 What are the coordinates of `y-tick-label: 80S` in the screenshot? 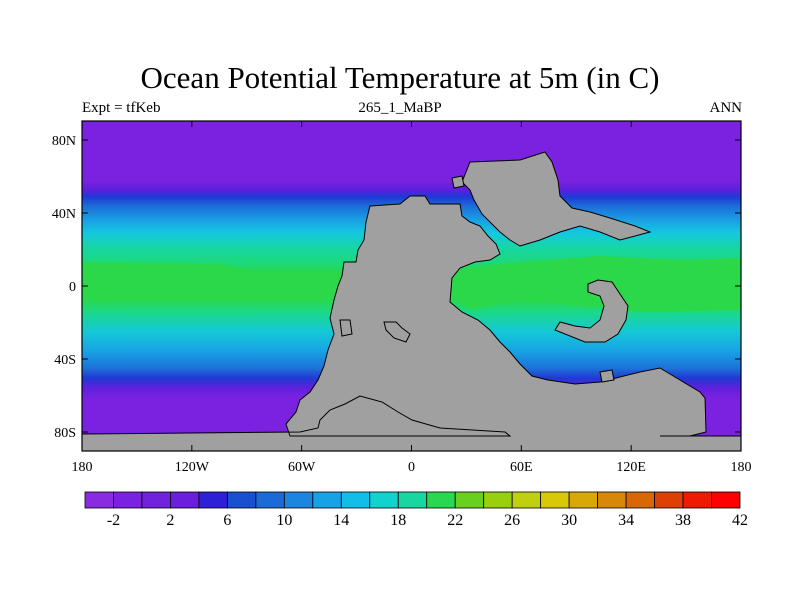 It's located at (65, 433).